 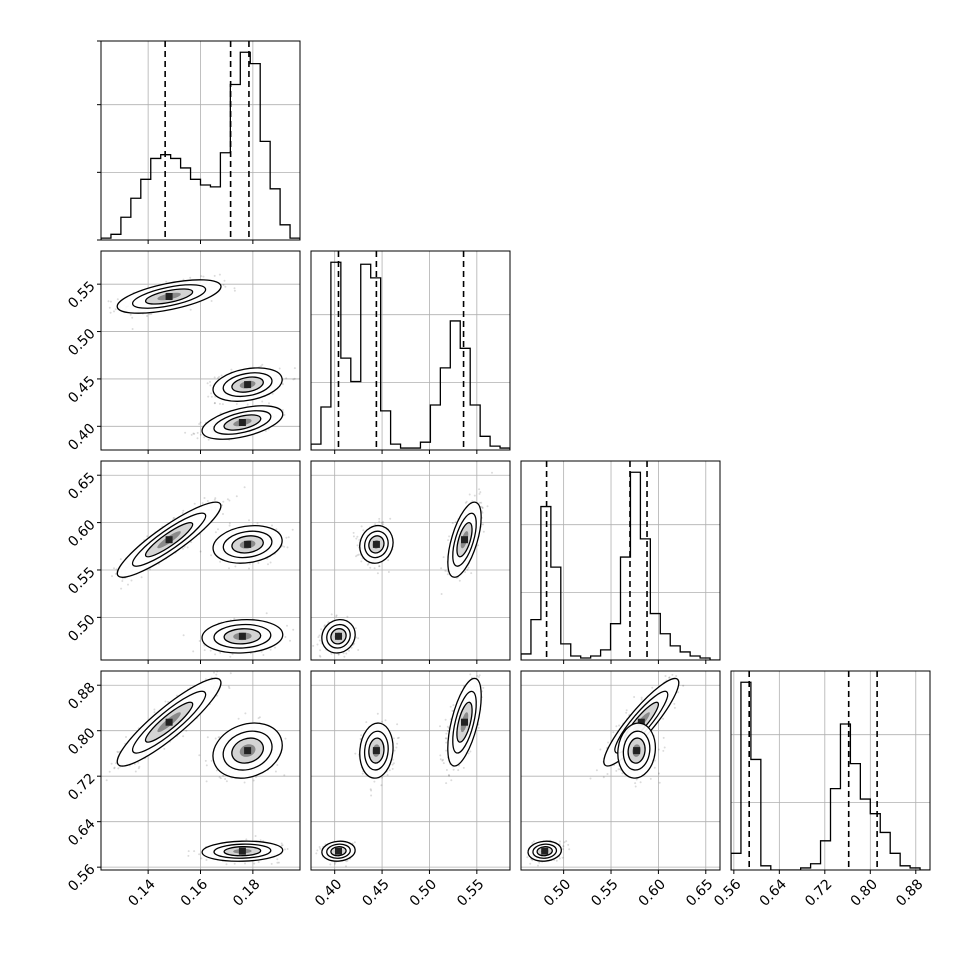 What do you see at coordinates (81, 580) in the screenshot?
I see `y-tick-label: 0.55` at bounding box center [81, 580].